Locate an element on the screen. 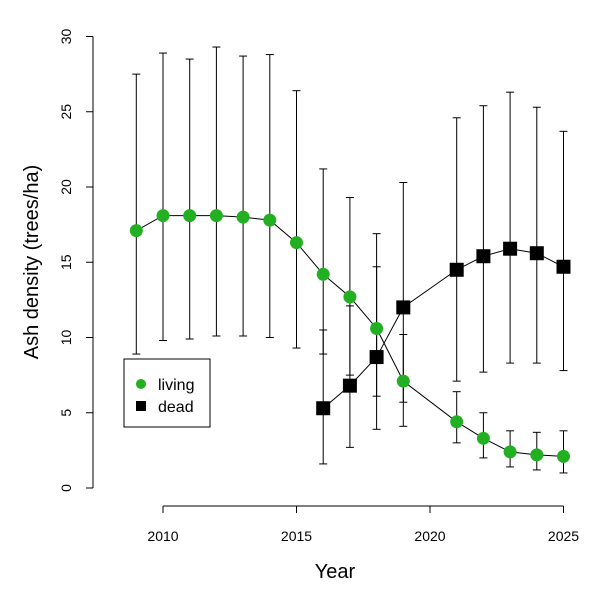 The width and height of the screenshot is (600, 600). x-axis-title: Year is located at coordinates (335, 572).